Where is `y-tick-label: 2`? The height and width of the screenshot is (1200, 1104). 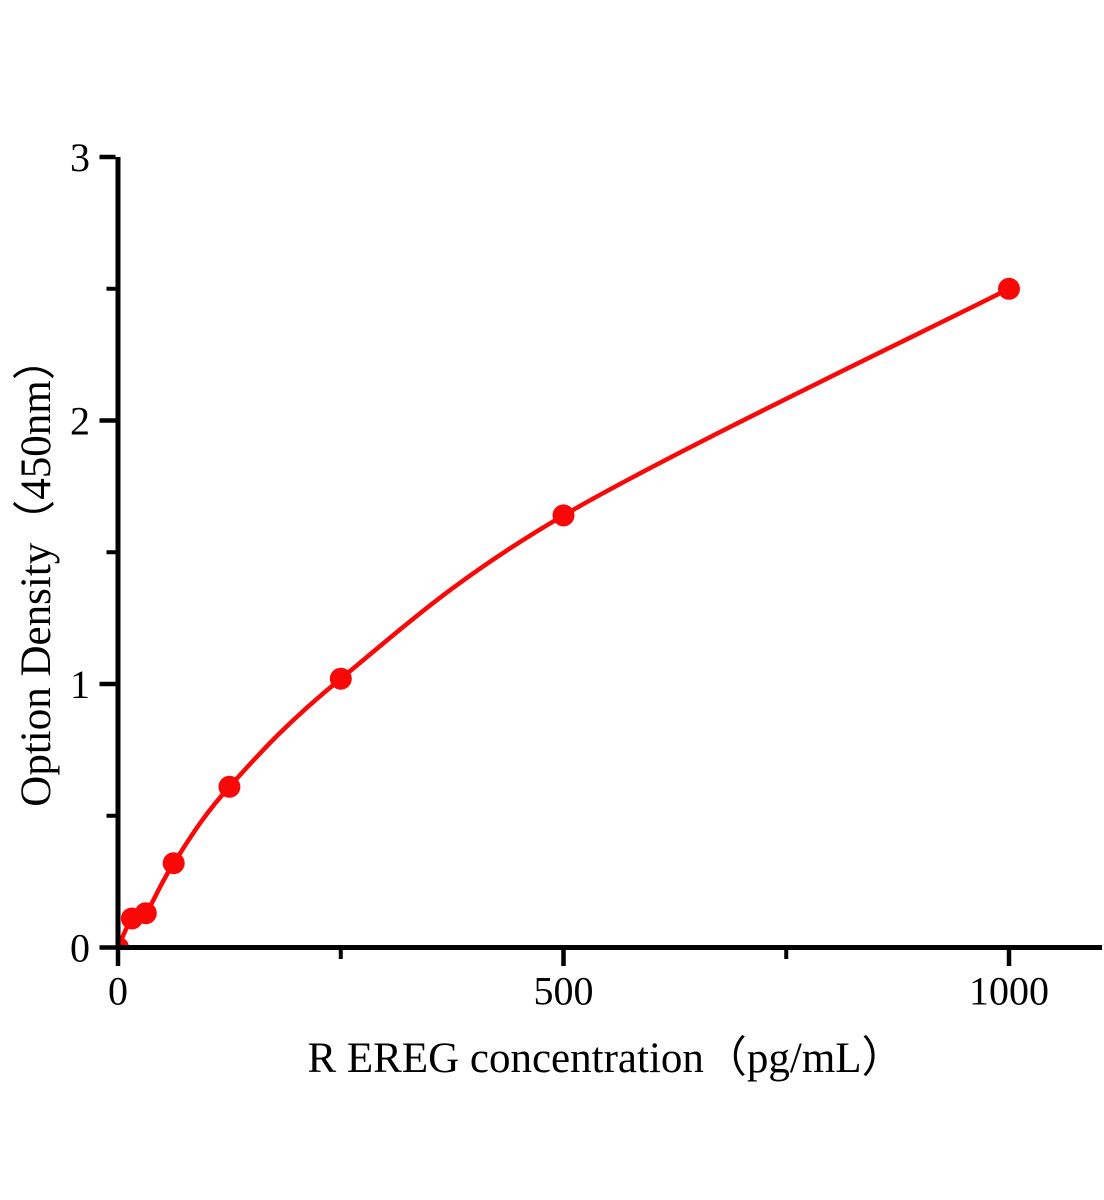
y-tick-label: 2 is located at coordinates (80, 421).